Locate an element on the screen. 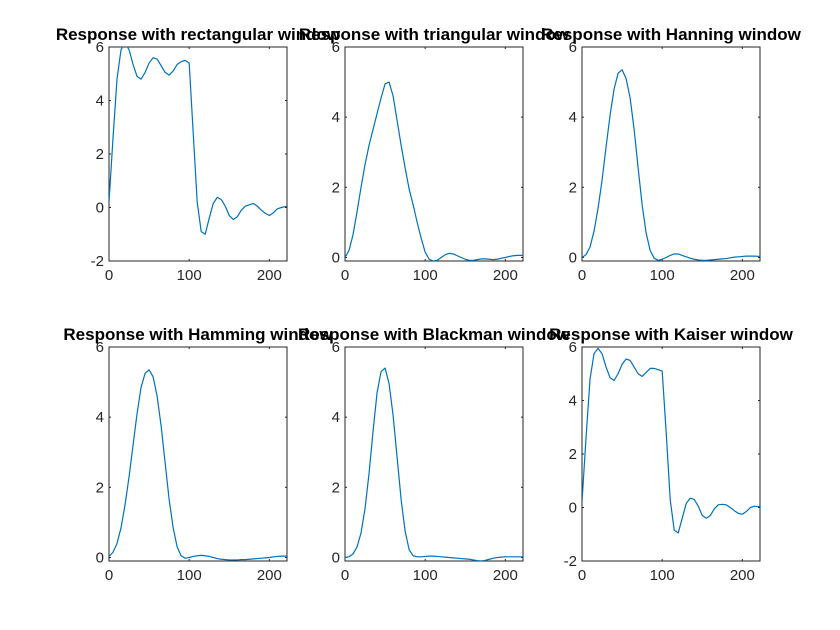 This screenshot has height=630, width=840. series-line-hamming is located at coordinates (198, 465).